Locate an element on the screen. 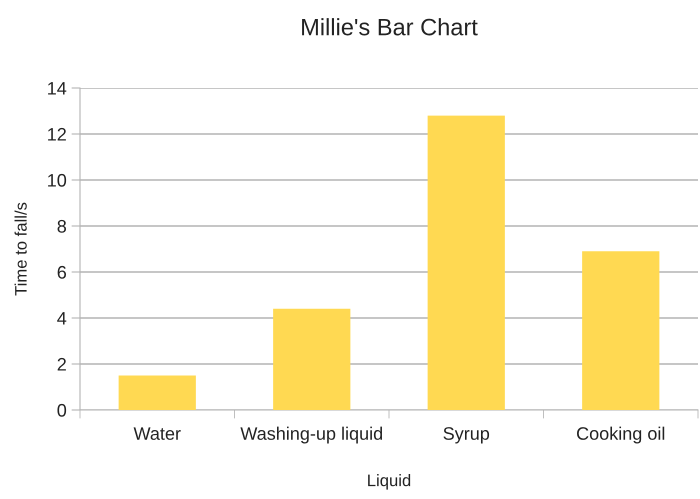 The height and width of the screenshot is (499, 700). x-tick-label: Washing-up liquid is located at coordinates (311, 435).